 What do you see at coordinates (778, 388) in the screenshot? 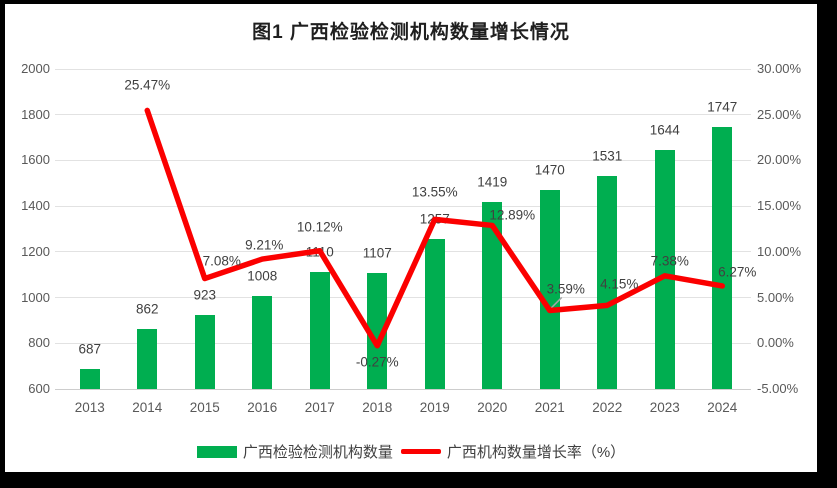
I see `right-axis-tick-0: -5.00%` at bounding box center [778, 388].